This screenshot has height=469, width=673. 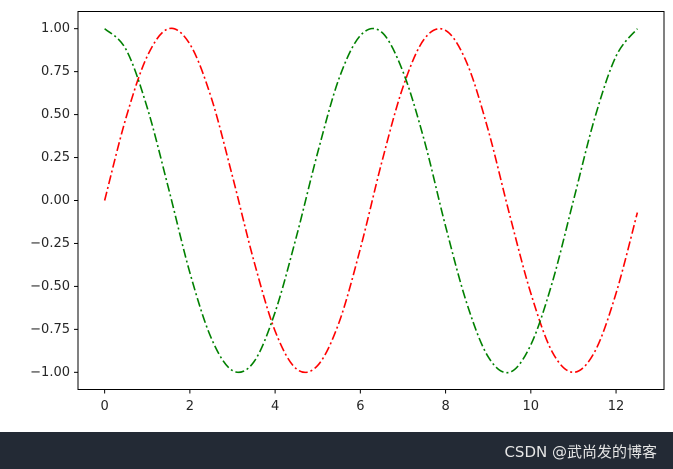 I want to click on footer-bar, so click(x=336, y=450).